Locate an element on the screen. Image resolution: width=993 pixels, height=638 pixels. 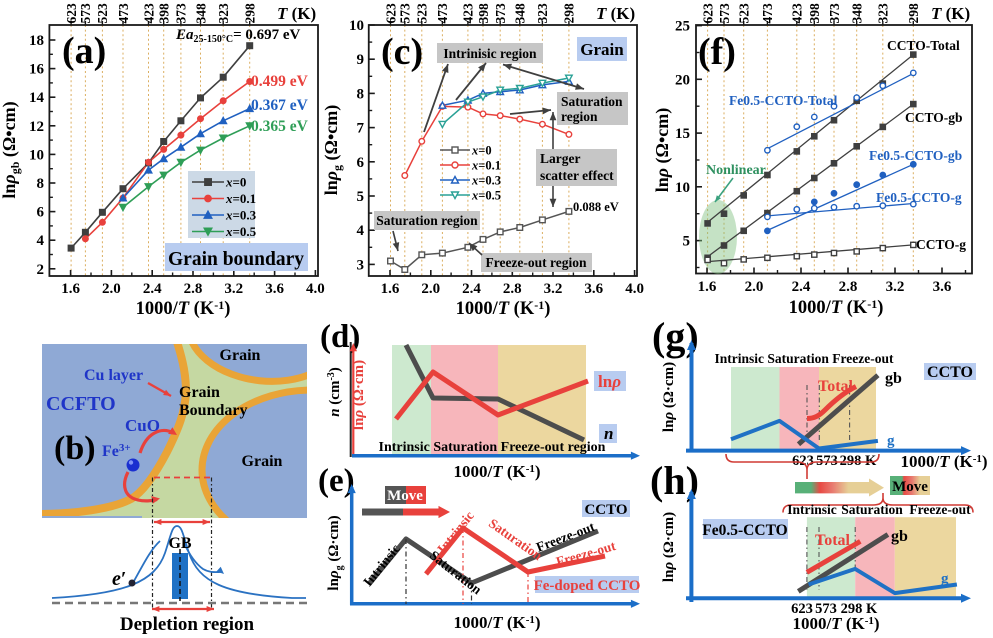
svg-text: lnρg (Ω·cm) is located at coordinates (335, 552).